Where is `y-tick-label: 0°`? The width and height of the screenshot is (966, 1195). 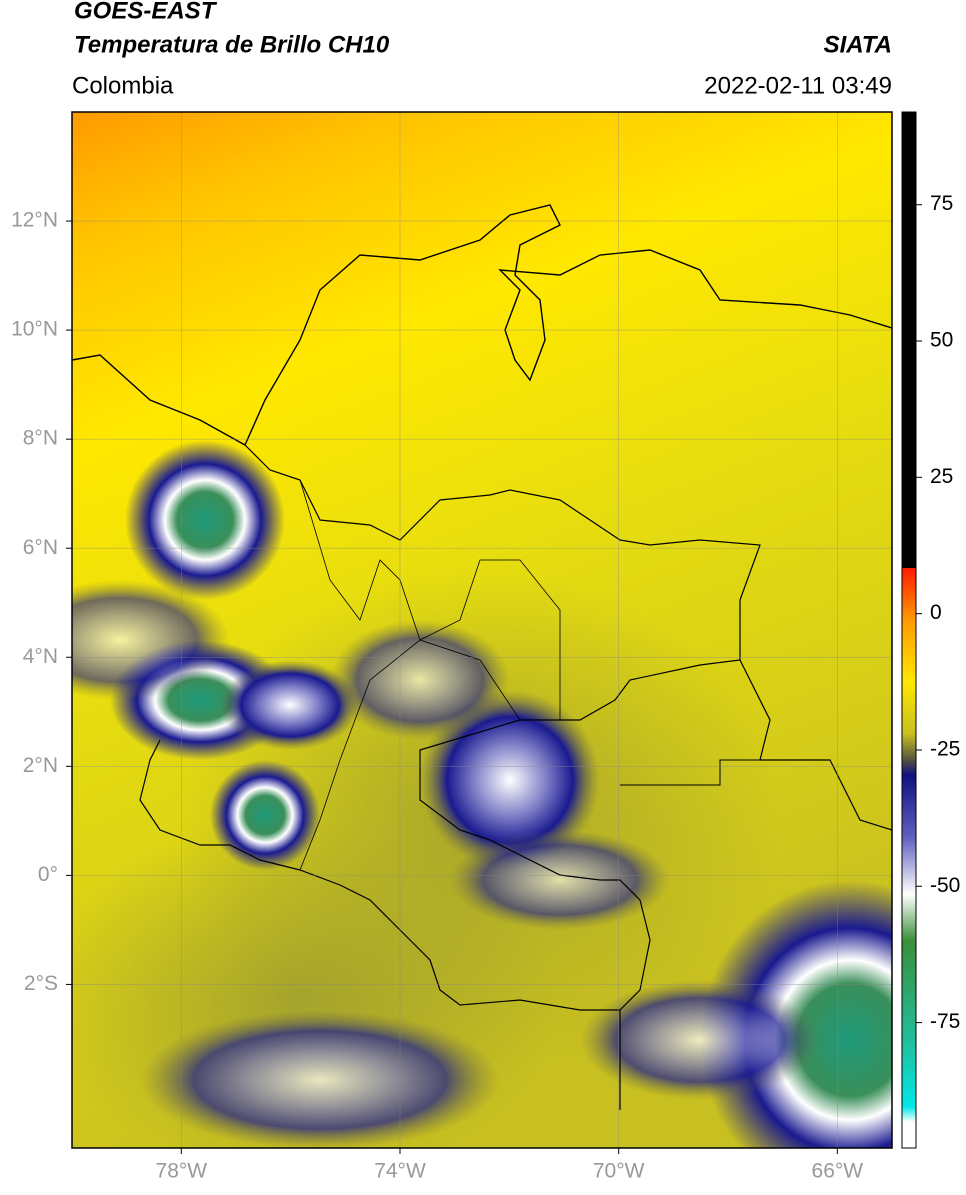 y-tick-label: 0° is located at coordinates (48, 874).